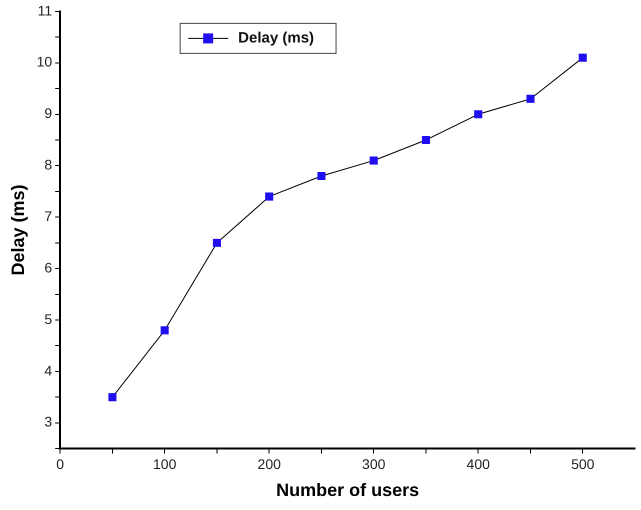 The width and height of the screenshot is (641, 510). I want to click on y-tick-label: 10, so click(44, 62).